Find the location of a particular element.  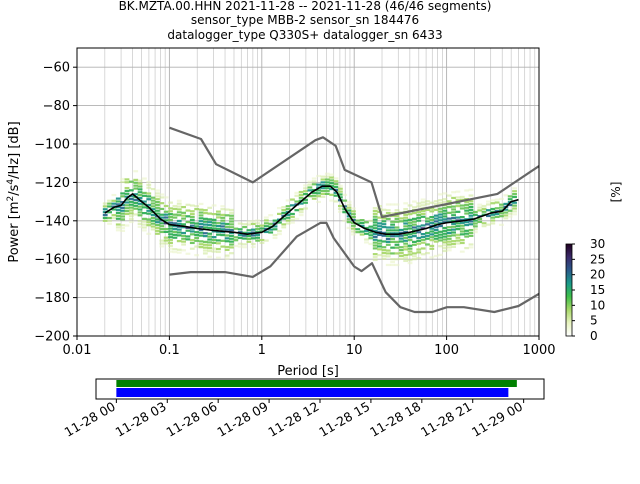

x-tick-label: 0.01 is located at coordinates (77, 350).